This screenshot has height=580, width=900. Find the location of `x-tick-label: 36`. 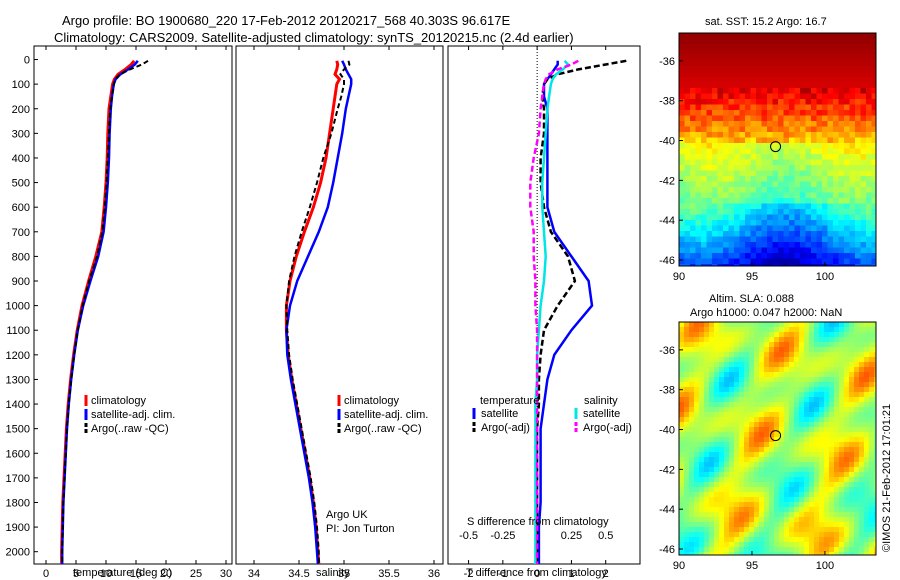

x-tick-label: 36 is located at coordinates (434, 574).